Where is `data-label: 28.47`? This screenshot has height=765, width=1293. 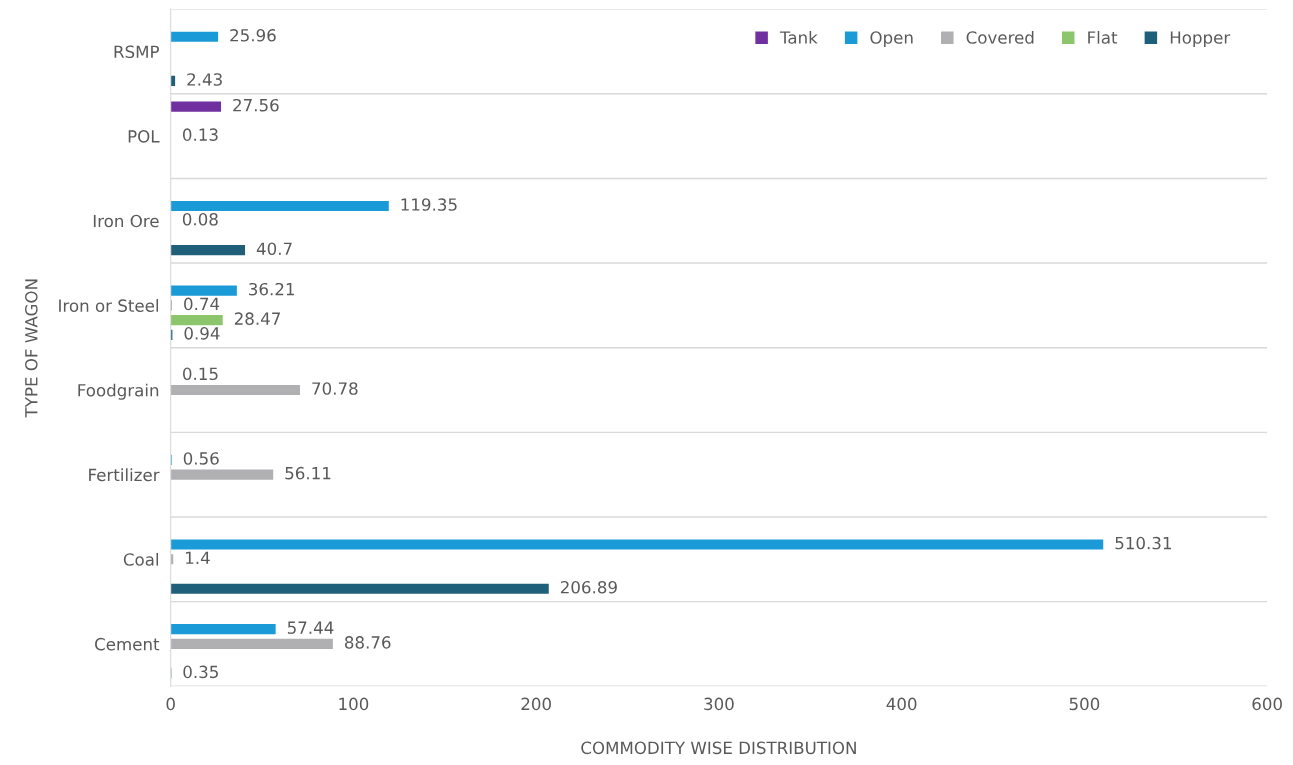
data-label: 28.47 is located at coordinates (257, 318).